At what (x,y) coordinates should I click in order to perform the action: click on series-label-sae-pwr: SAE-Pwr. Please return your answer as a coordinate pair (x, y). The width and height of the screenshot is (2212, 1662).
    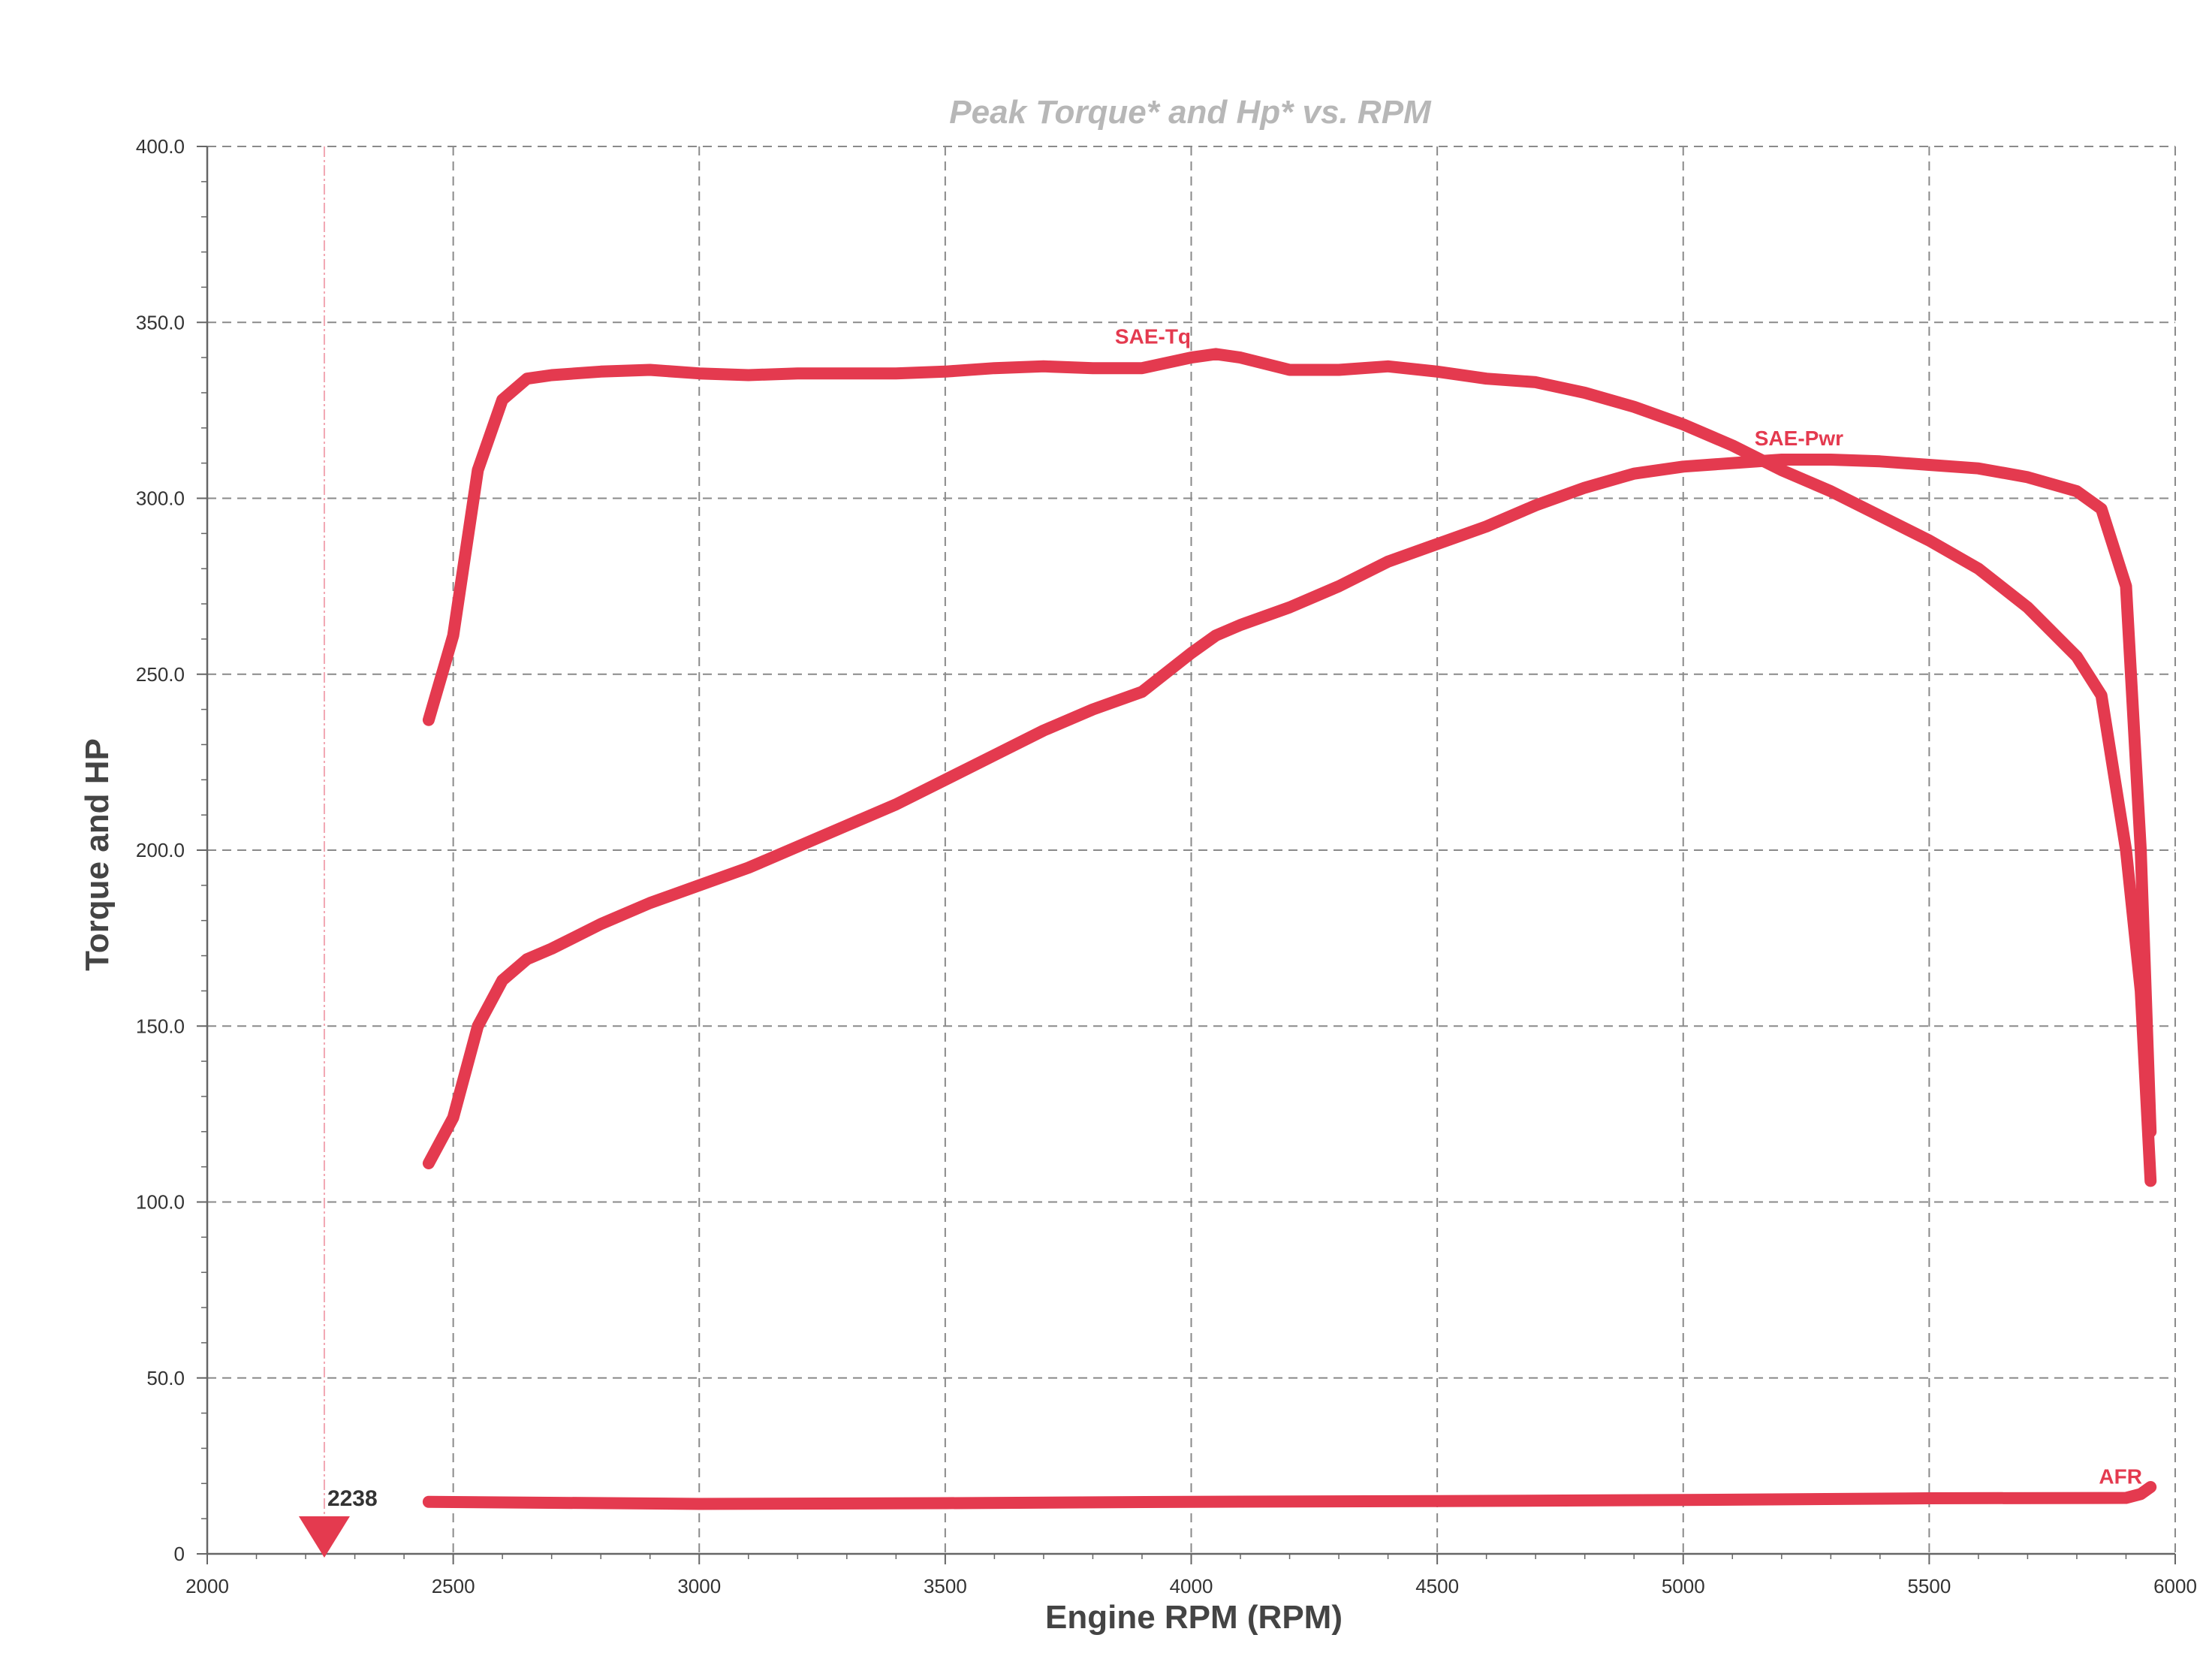
    Looking at the image, I should click on (1799, 438).